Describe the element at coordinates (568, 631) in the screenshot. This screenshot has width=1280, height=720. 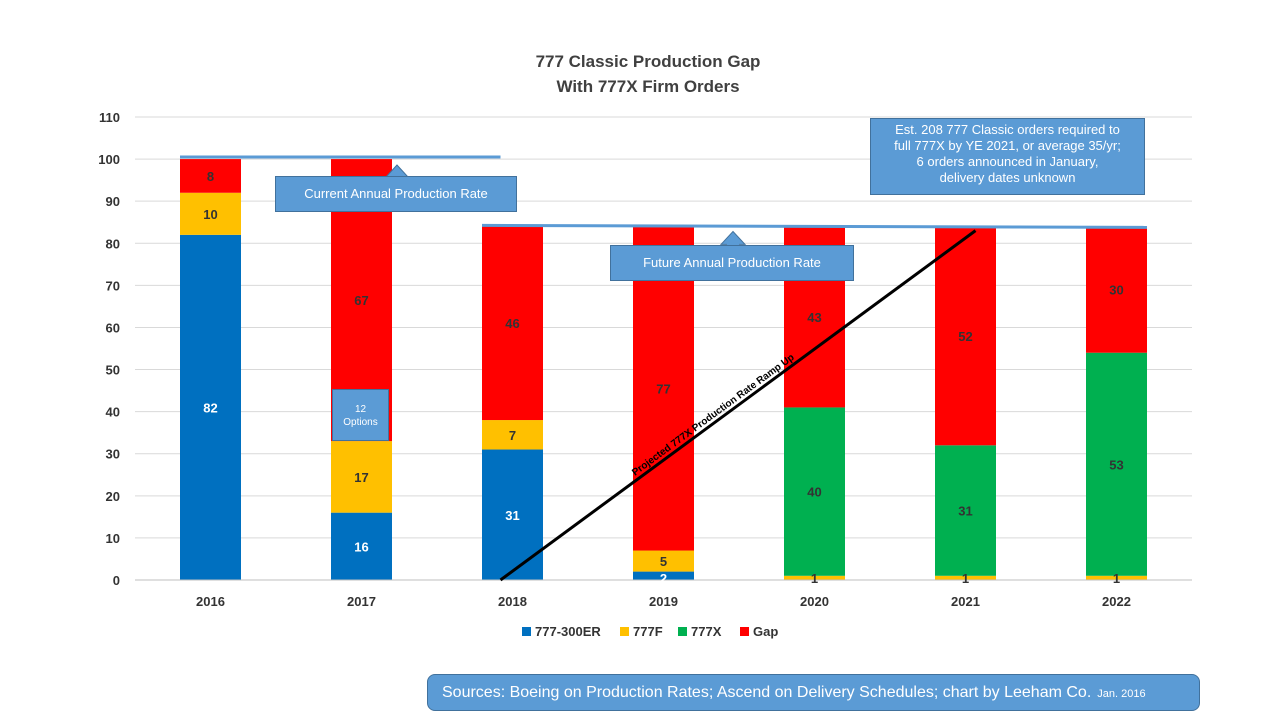
I see `legend-label-777-300er: 777-300ER` at that location.